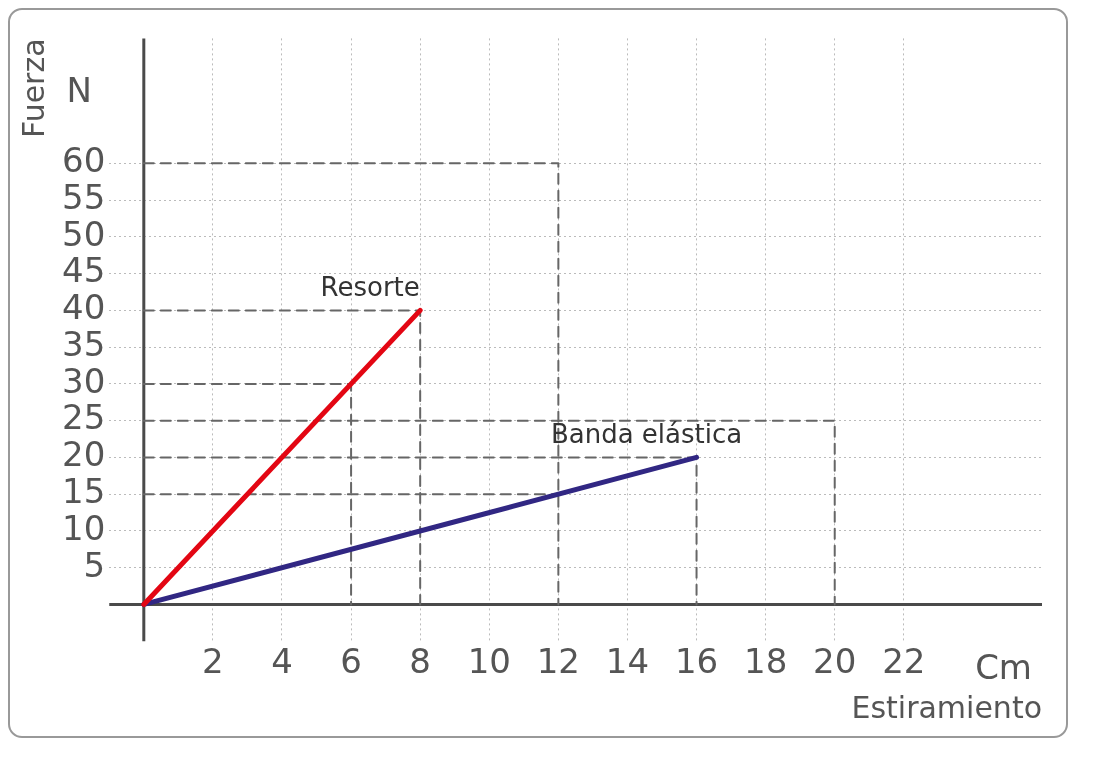  I want to click on x-tick-label: 14, so click(627, 661).